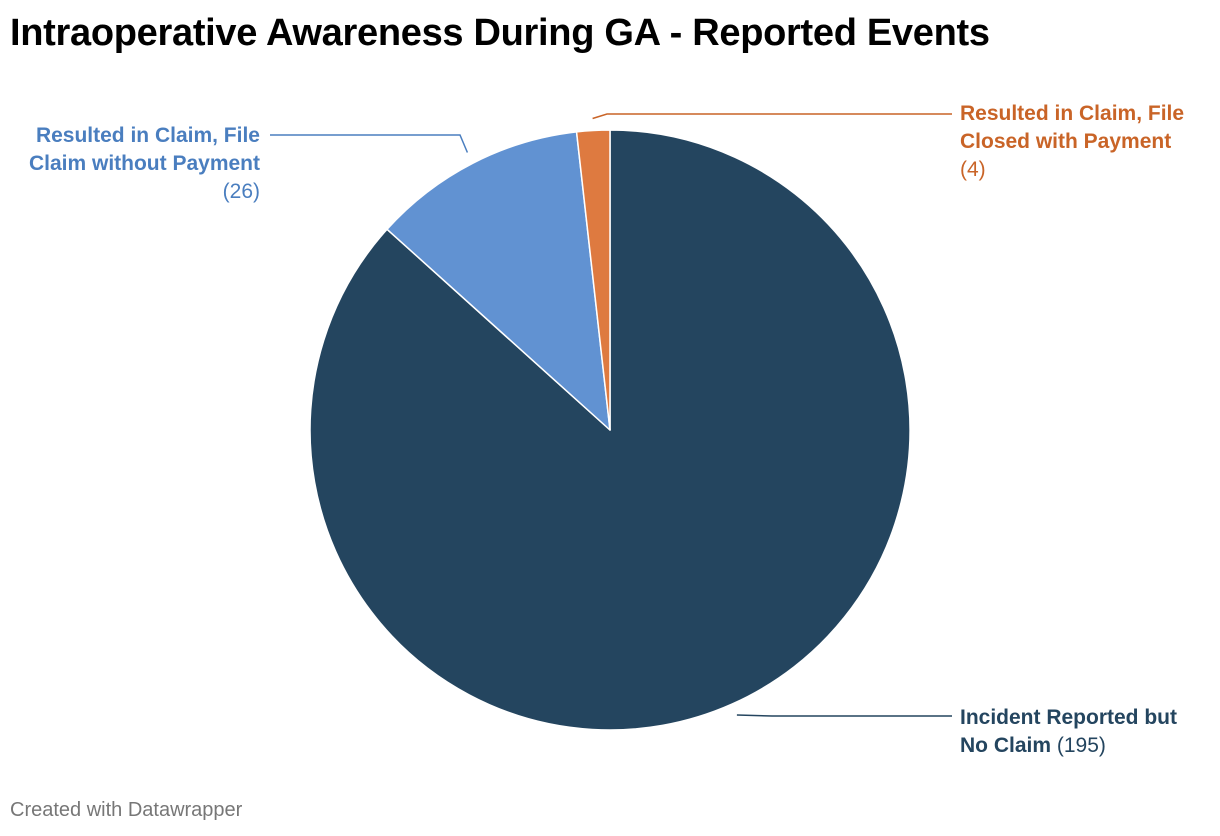 This screenshot has width=1220, height=836. What do you see at coordinates (772, 116) in the screenshot?
I see `leader-line-closed-with-payment` at bounding box center [772, 116].